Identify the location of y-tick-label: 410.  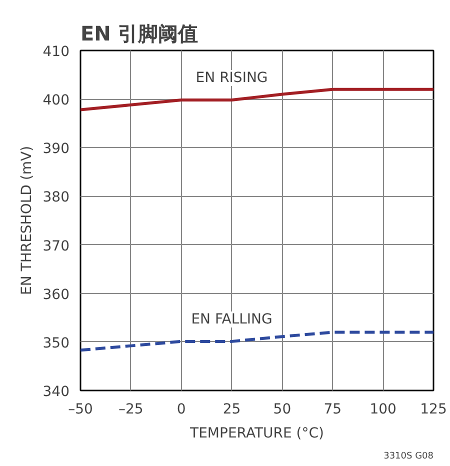
(56, 52).